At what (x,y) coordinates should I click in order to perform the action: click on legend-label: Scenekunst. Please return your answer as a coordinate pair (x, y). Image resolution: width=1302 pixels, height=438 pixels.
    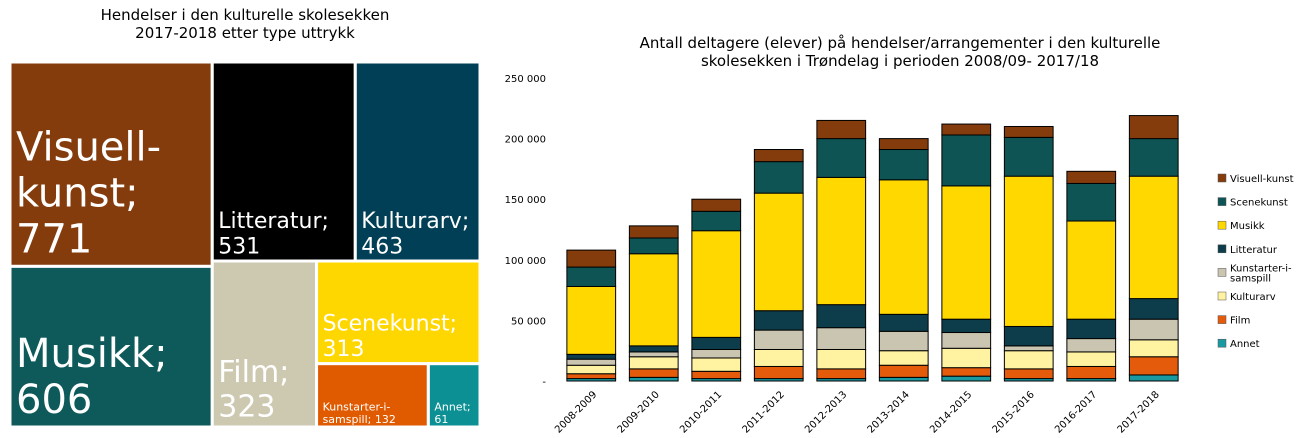
    Looking at the image, I should click on (1259, 203).